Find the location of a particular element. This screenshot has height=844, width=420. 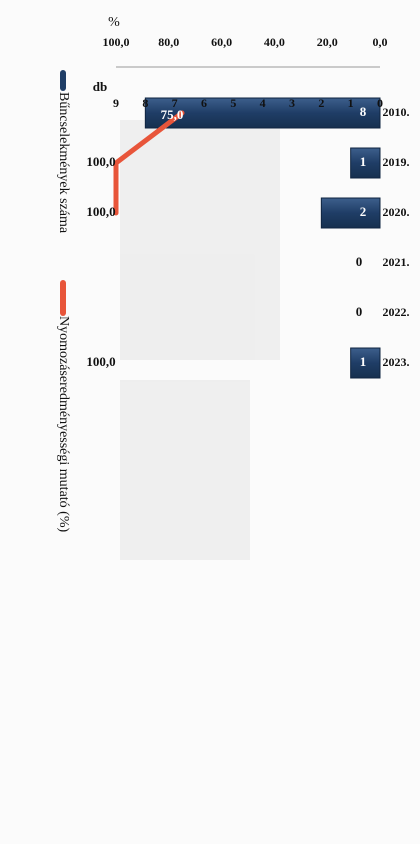

left-axis-tick: 2 is located at coordinates (321, 103).